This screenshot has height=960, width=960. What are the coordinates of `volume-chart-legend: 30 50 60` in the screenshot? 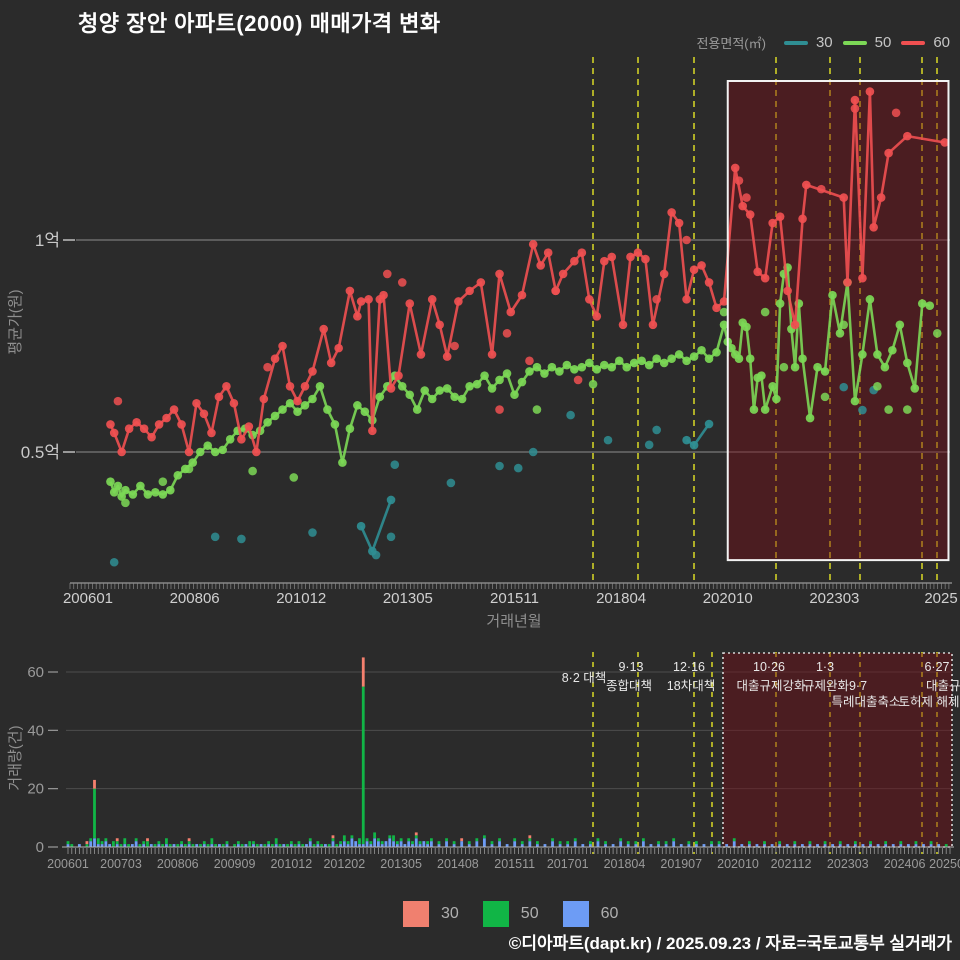 It's located at (522, 914).